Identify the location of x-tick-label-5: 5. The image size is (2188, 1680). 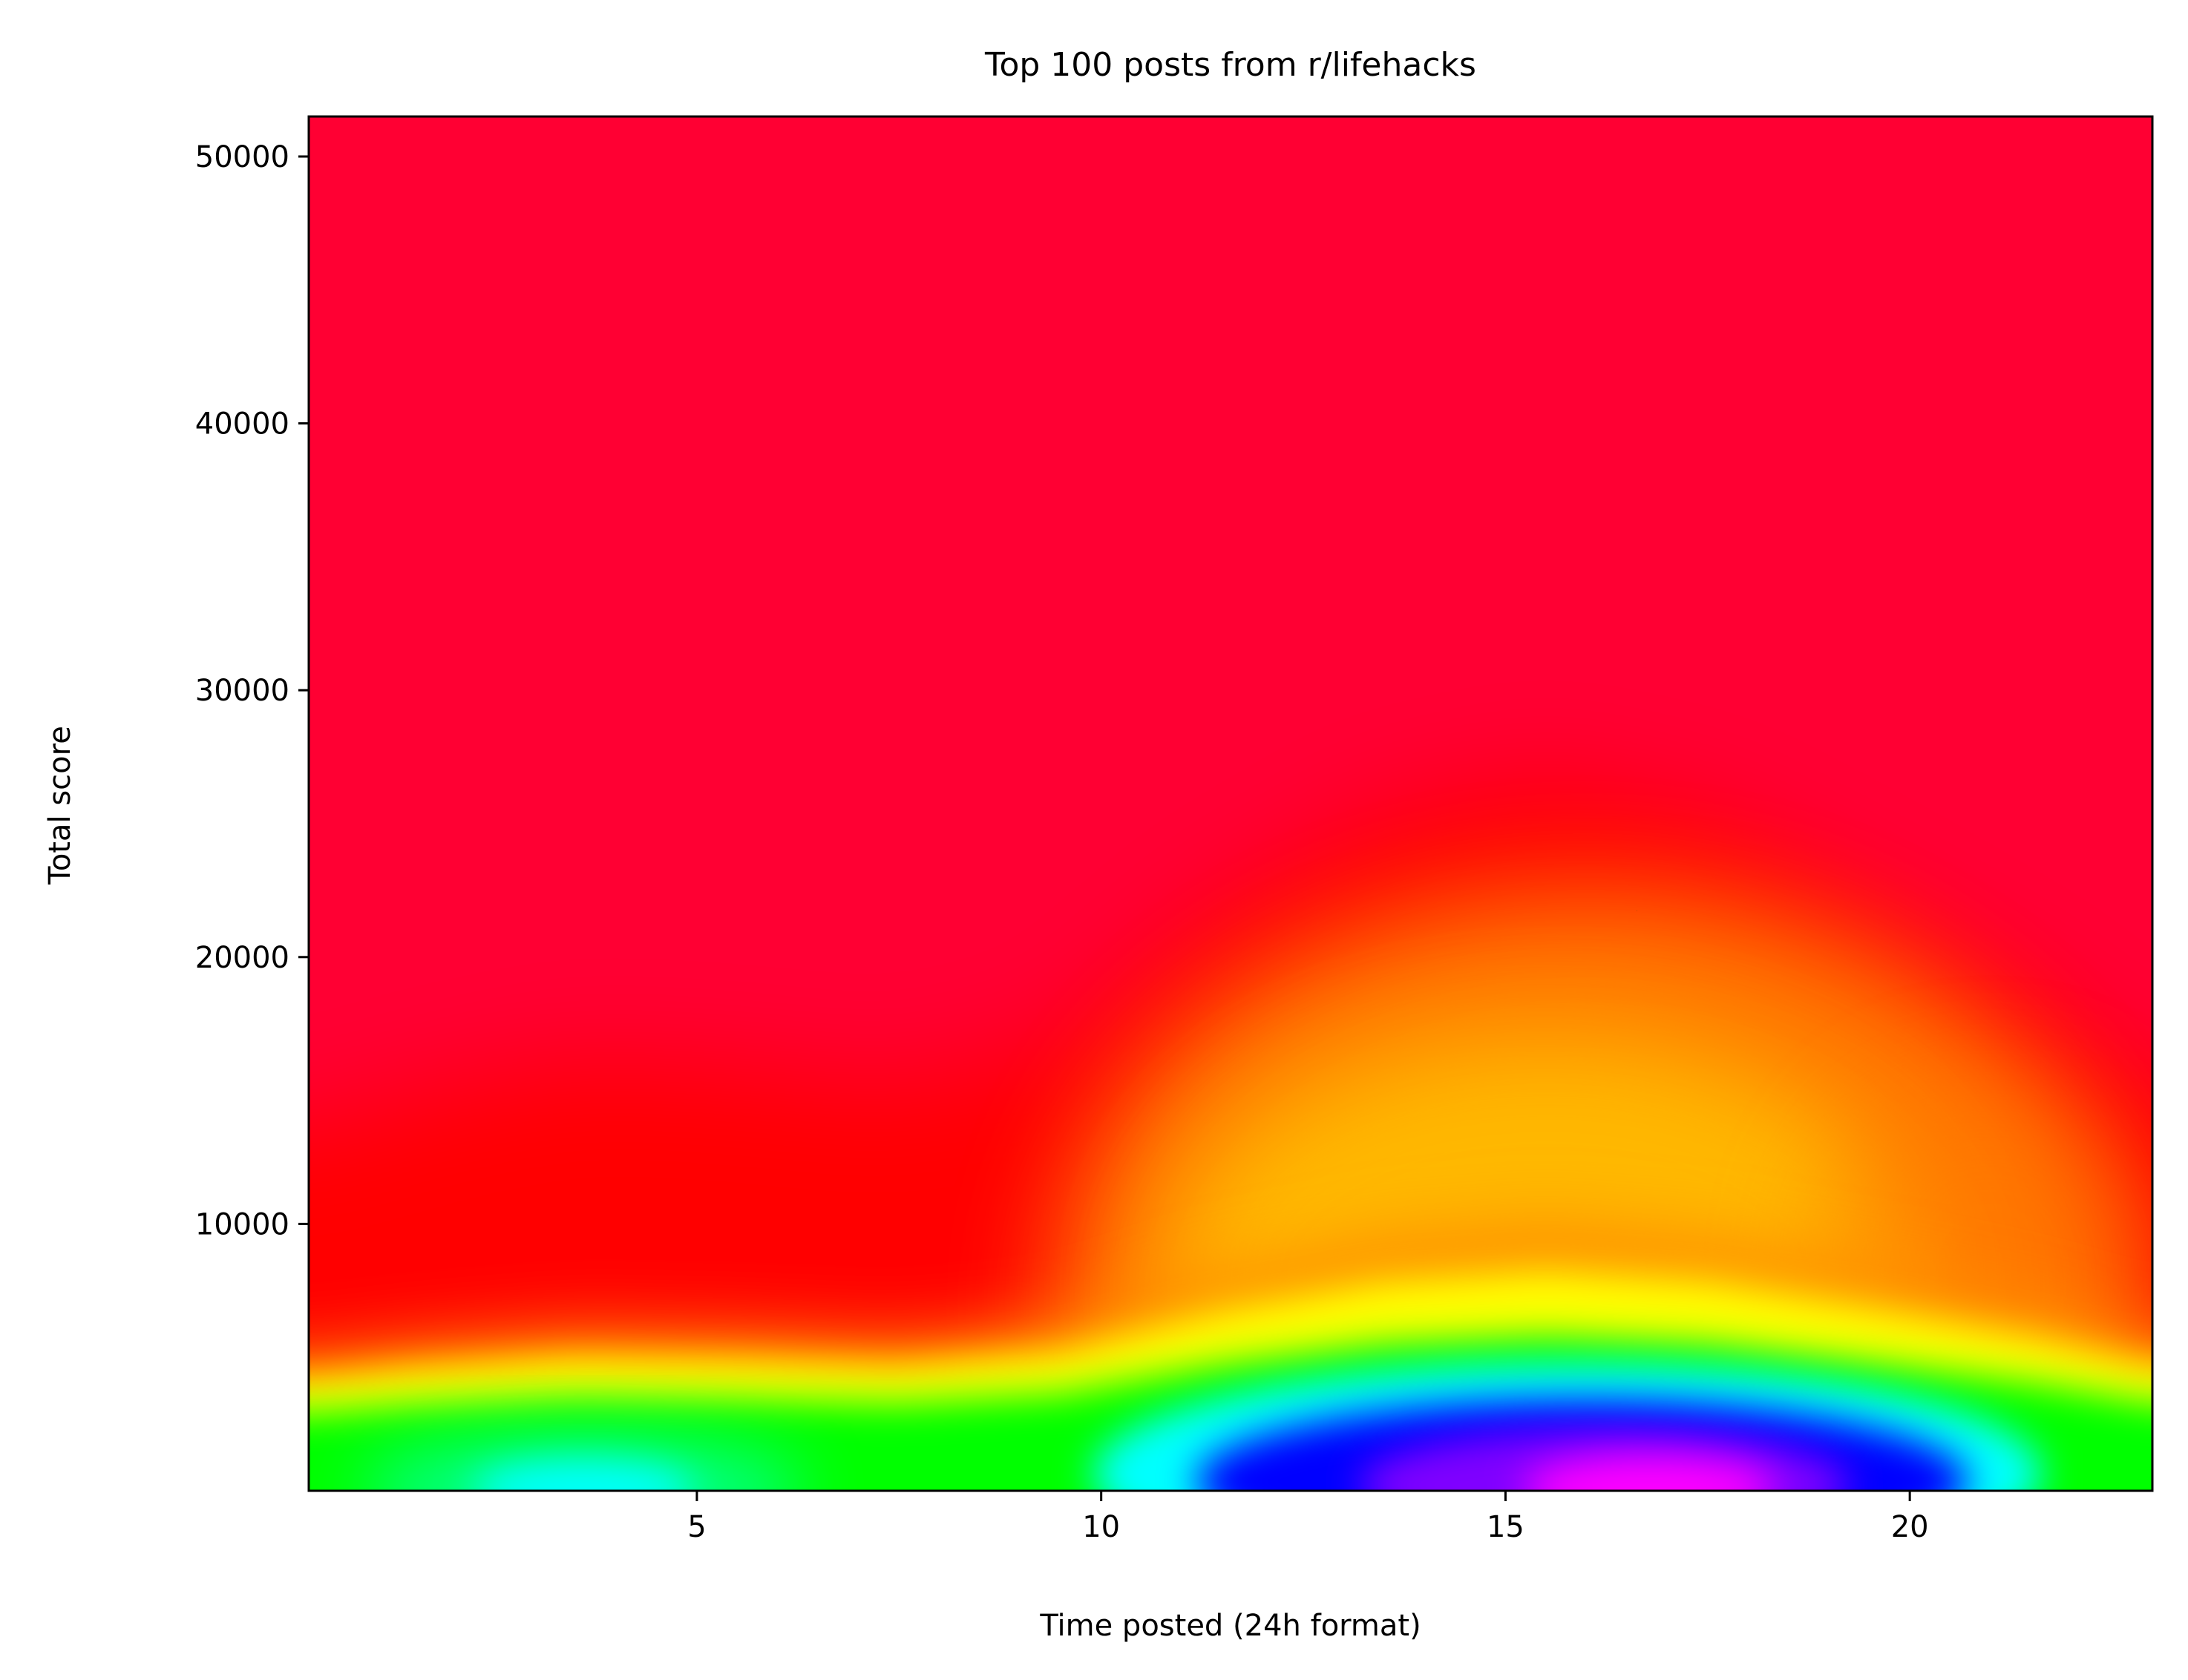
(696, 1527).